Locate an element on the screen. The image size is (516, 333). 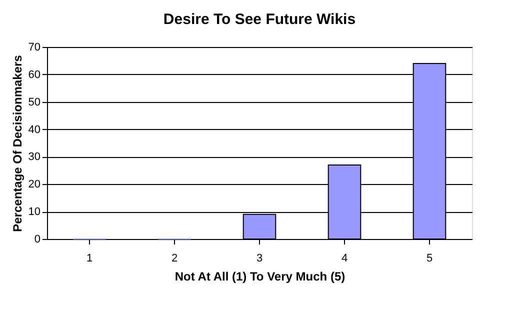
y-tick-label: 0 is located at coordinates (37, 240).